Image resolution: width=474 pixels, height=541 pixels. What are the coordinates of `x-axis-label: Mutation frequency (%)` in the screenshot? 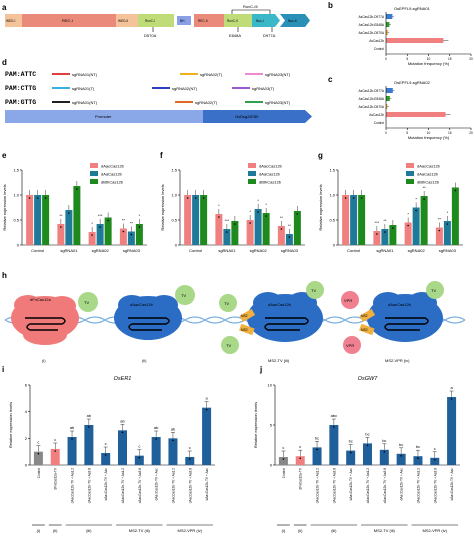 It's located at (429, 63).